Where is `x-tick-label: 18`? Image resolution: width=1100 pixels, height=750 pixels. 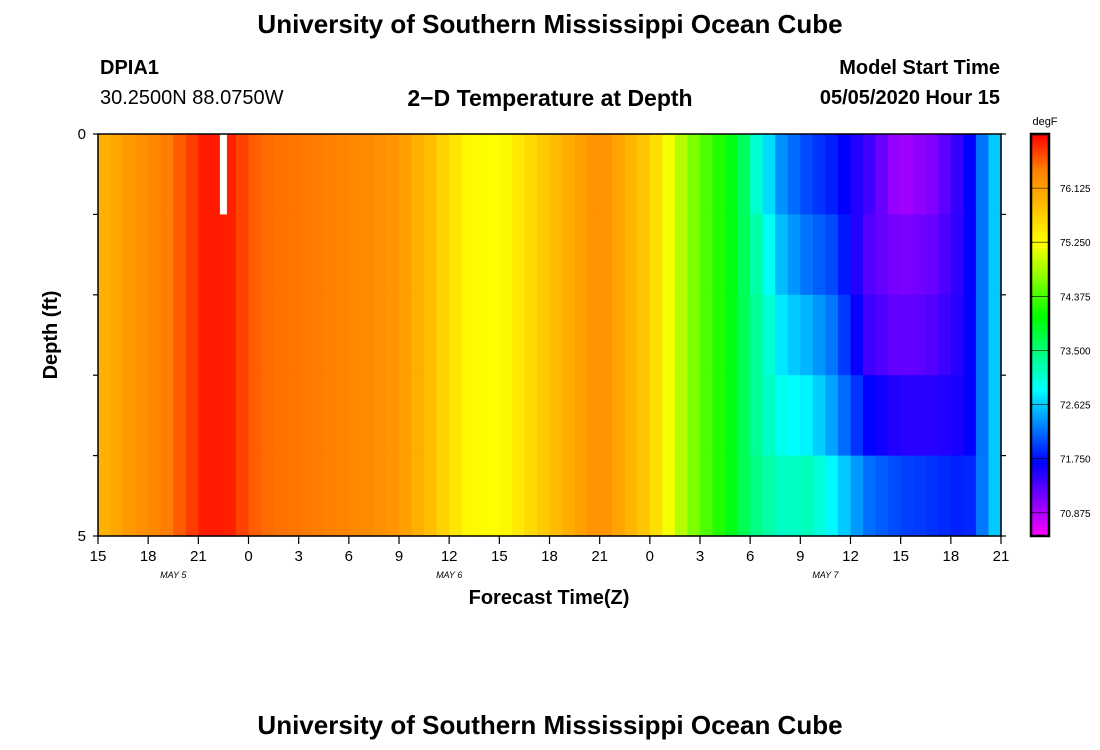
x-tick-label: 18 is located at coordinates (549, 556).